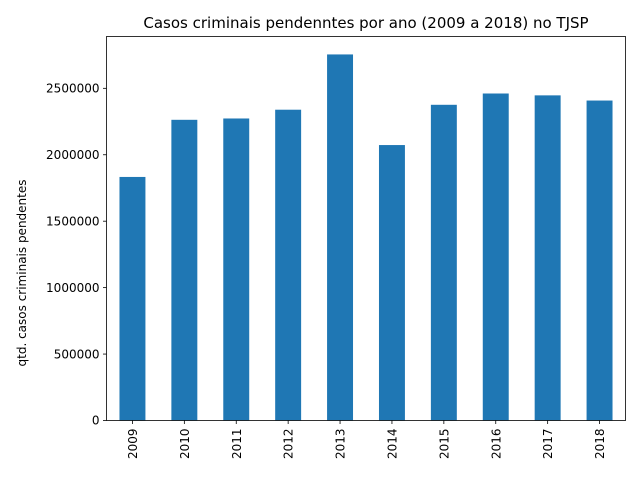 This screenshot has width=640, height=480. What do you see at coordinates (185, 444) in the screenshot?
I see `x-tick-label-2010: 2010` at bounding box center [185, 444].